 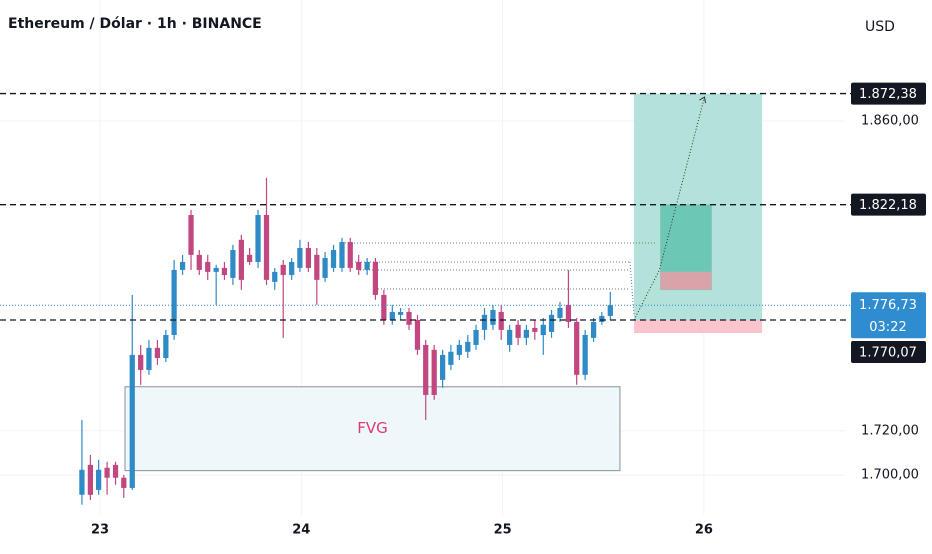 What do you see at coordinates (704, 530) in the screenshot?
I see `x-tick-label: 26` at bounding box center [704, 530].